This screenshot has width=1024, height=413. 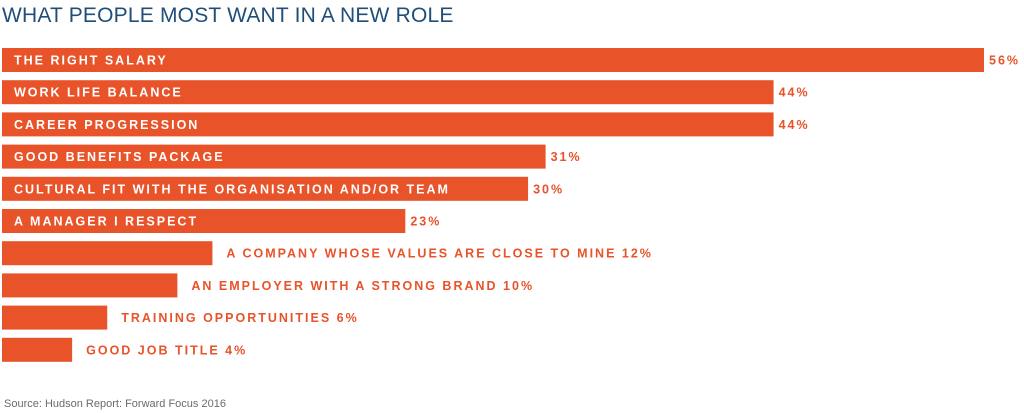 What do you see at coordinates (425, 222) in the screenshot?
I see `value-label: 23%` at bounding box center [425, 222].